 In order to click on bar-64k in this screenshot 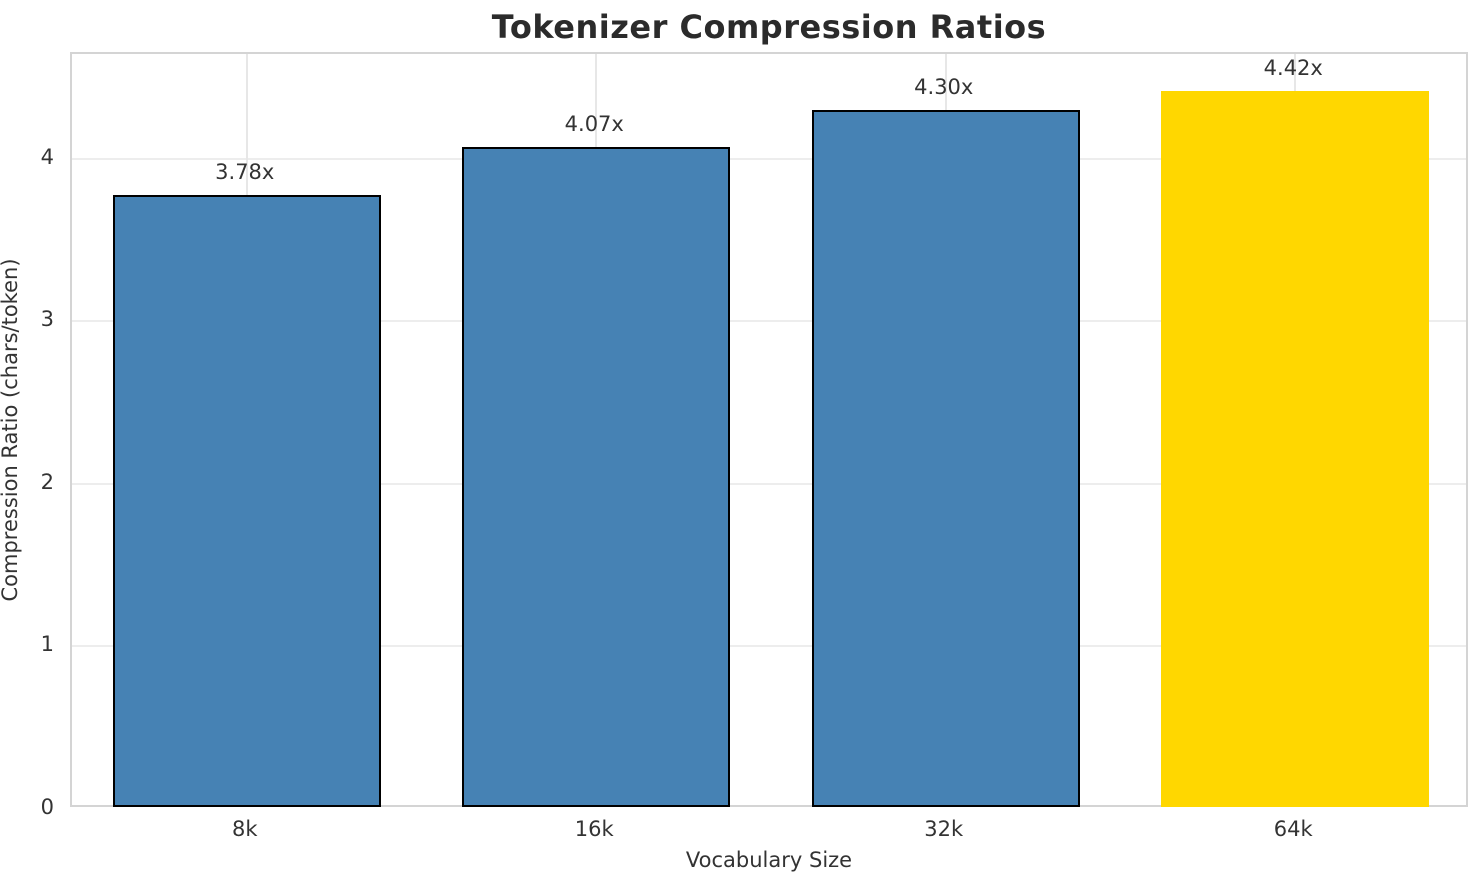, I will do `click(1295, 449)`.